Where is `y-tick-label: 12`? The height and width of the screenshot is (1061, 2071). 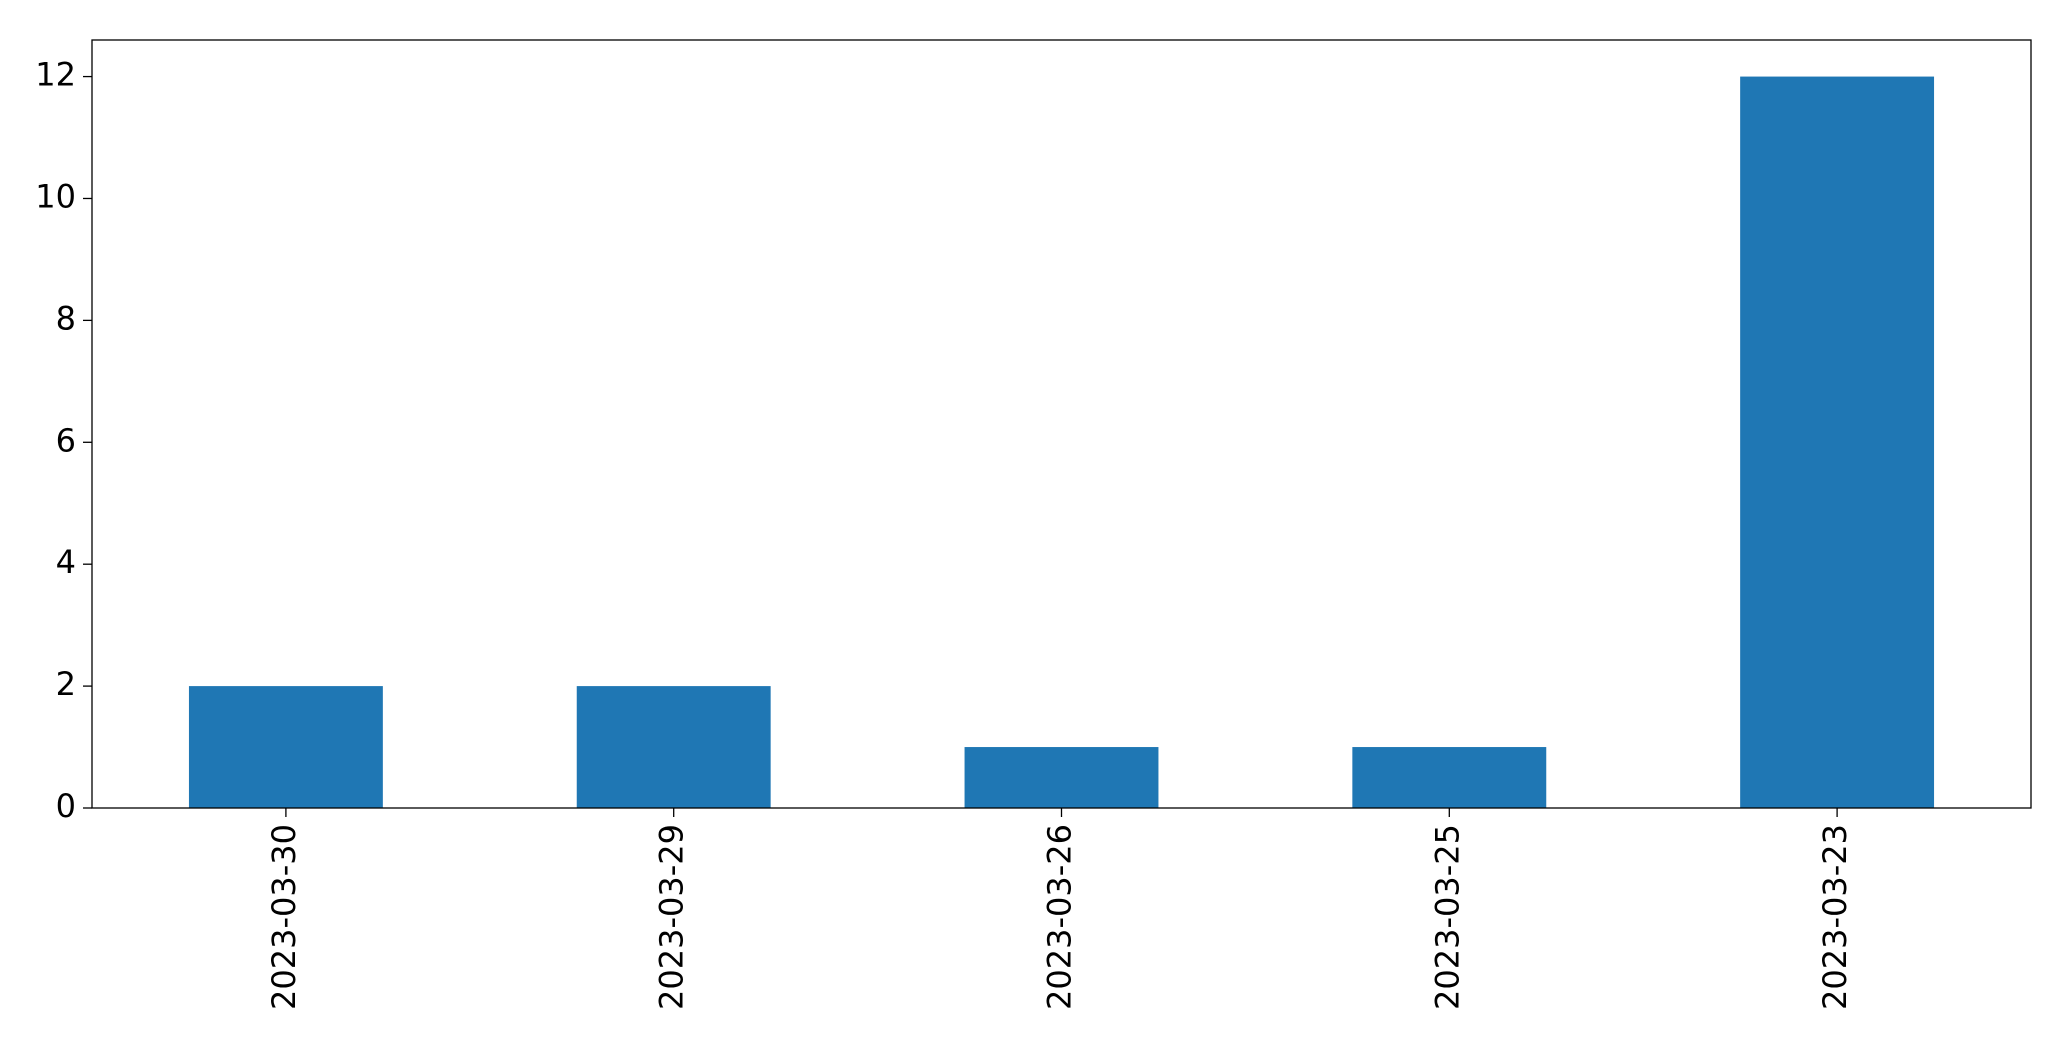 y-tick-label: 12 is located at coordinates (55, 75).